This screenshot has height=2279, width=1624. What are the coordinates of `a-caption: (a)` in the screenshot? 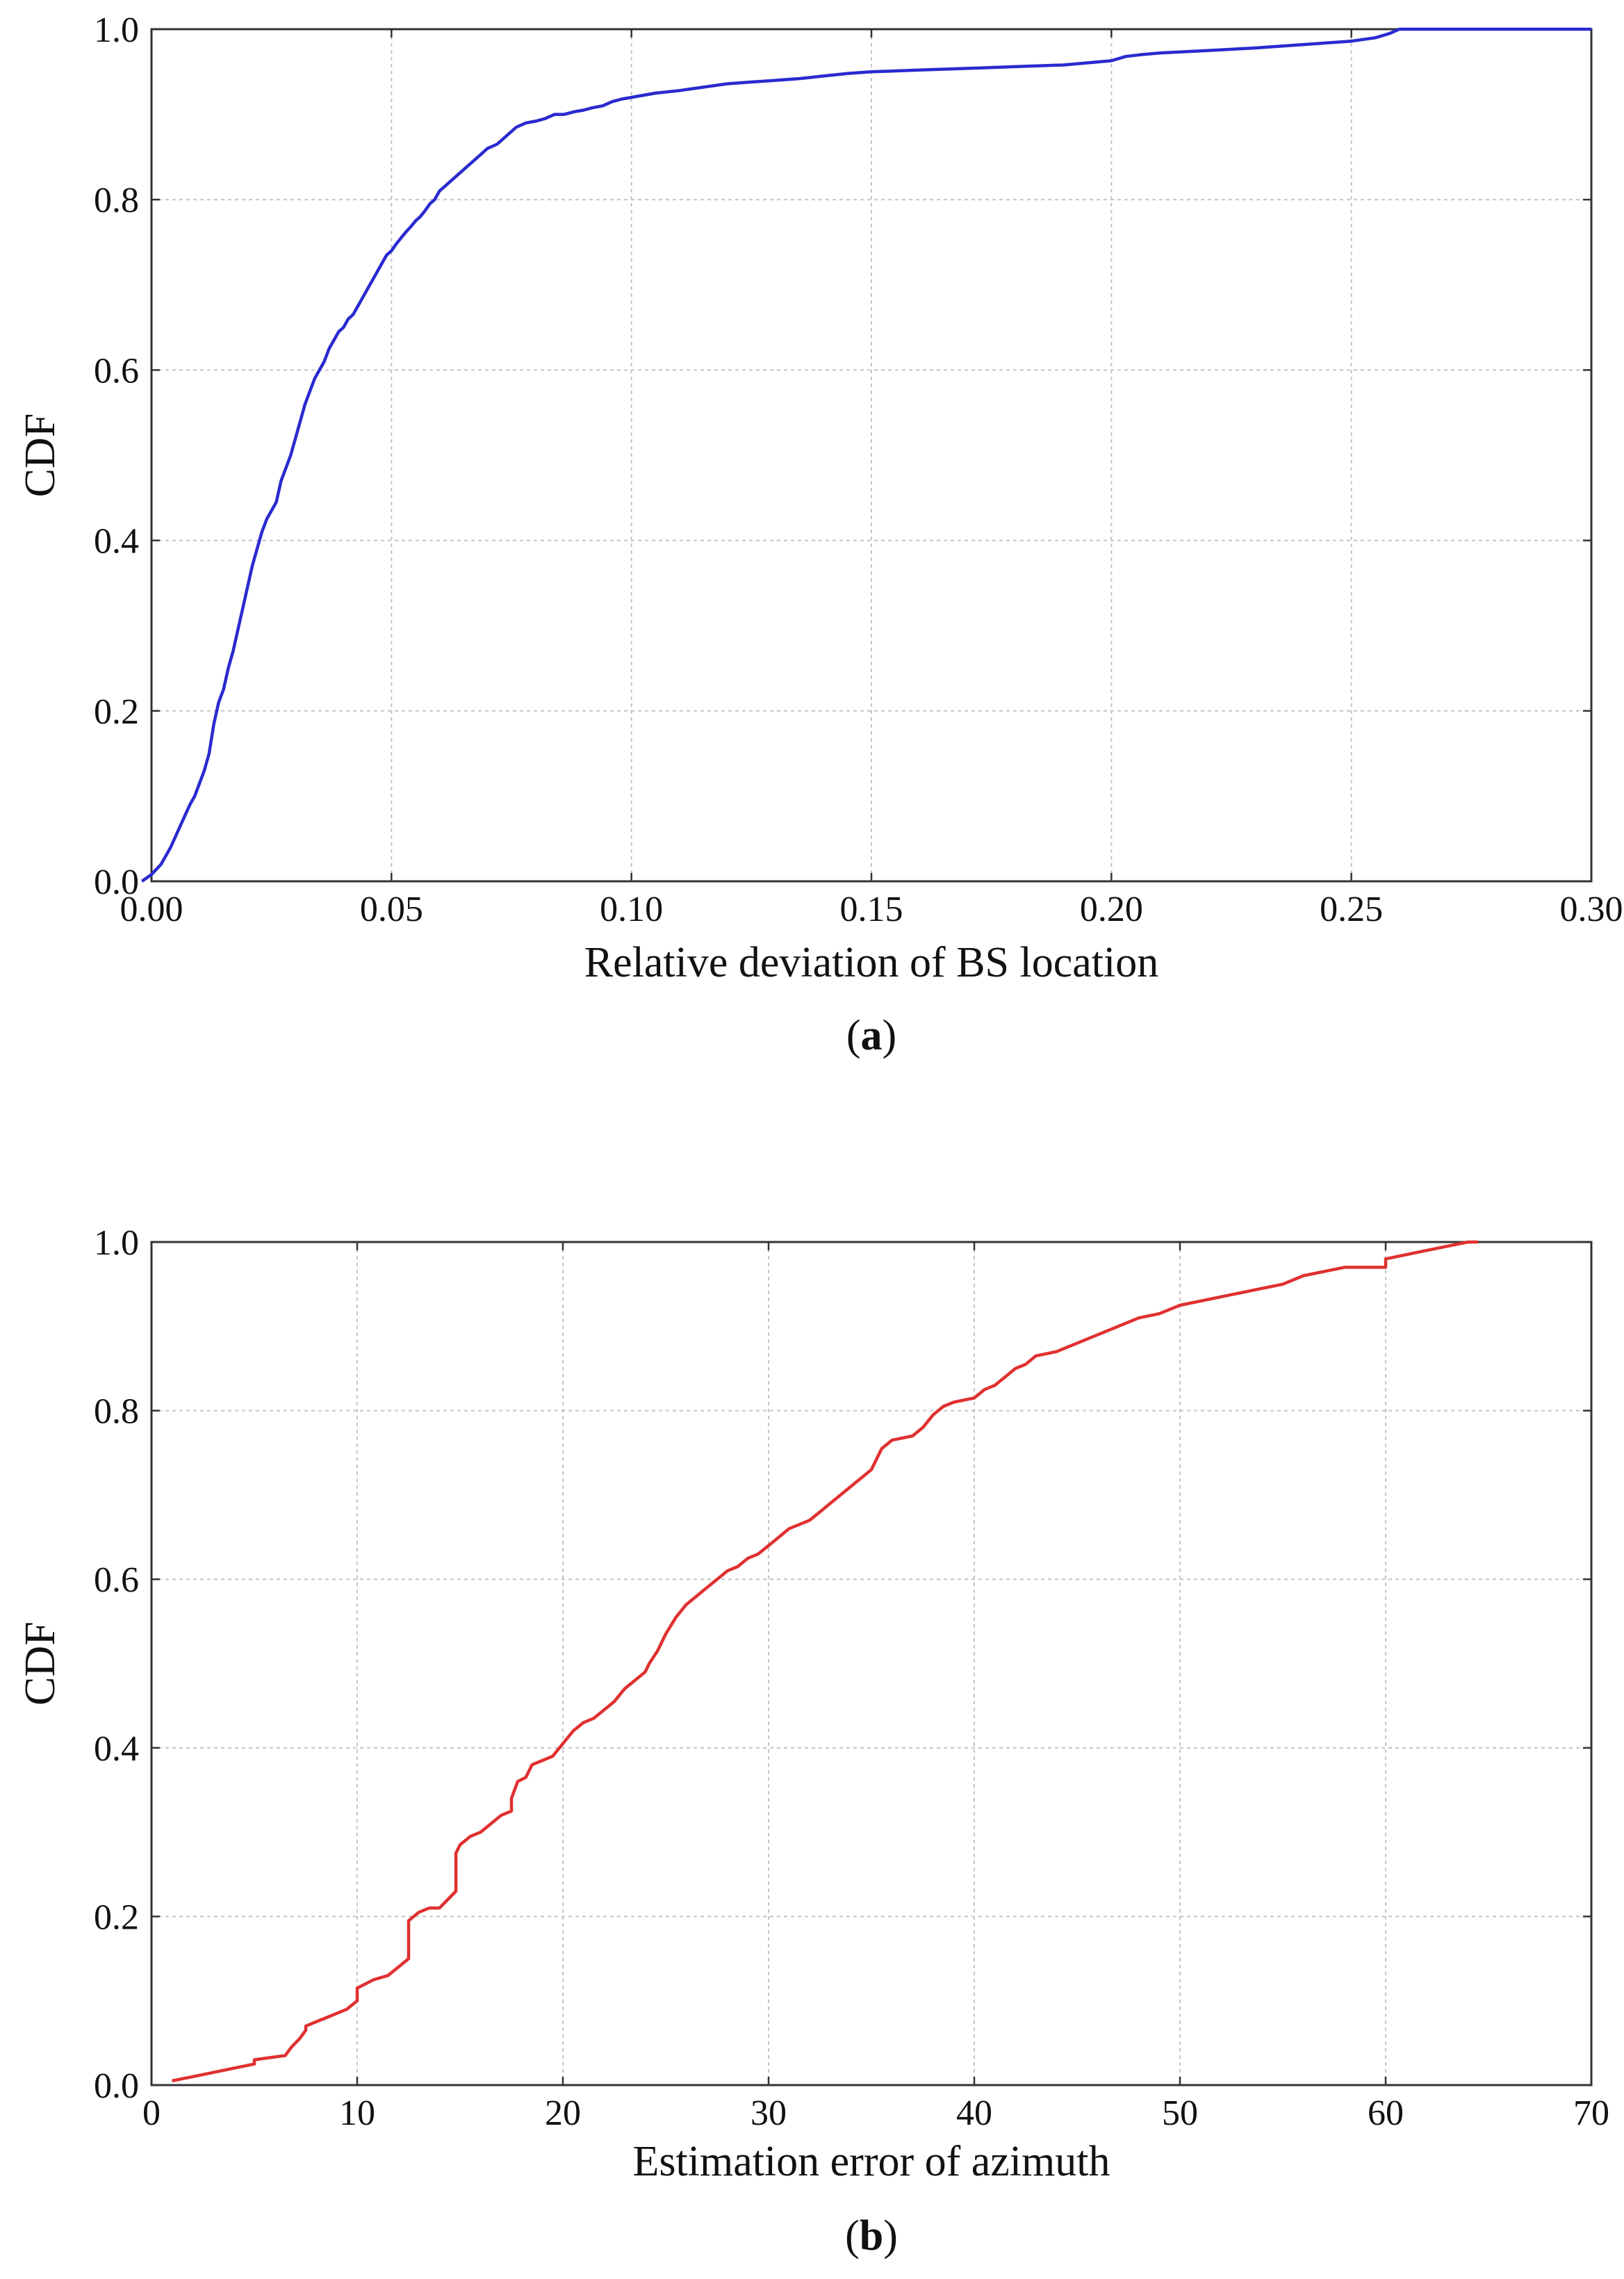 It's located at (871, 1035).